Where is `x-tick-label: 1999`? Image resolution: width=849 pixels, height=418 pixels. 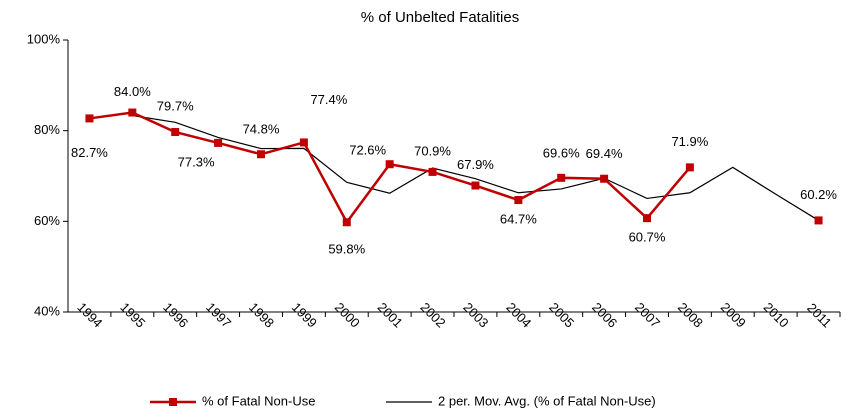
x-tick-label: 1999 is located at coordinates (304, 314).